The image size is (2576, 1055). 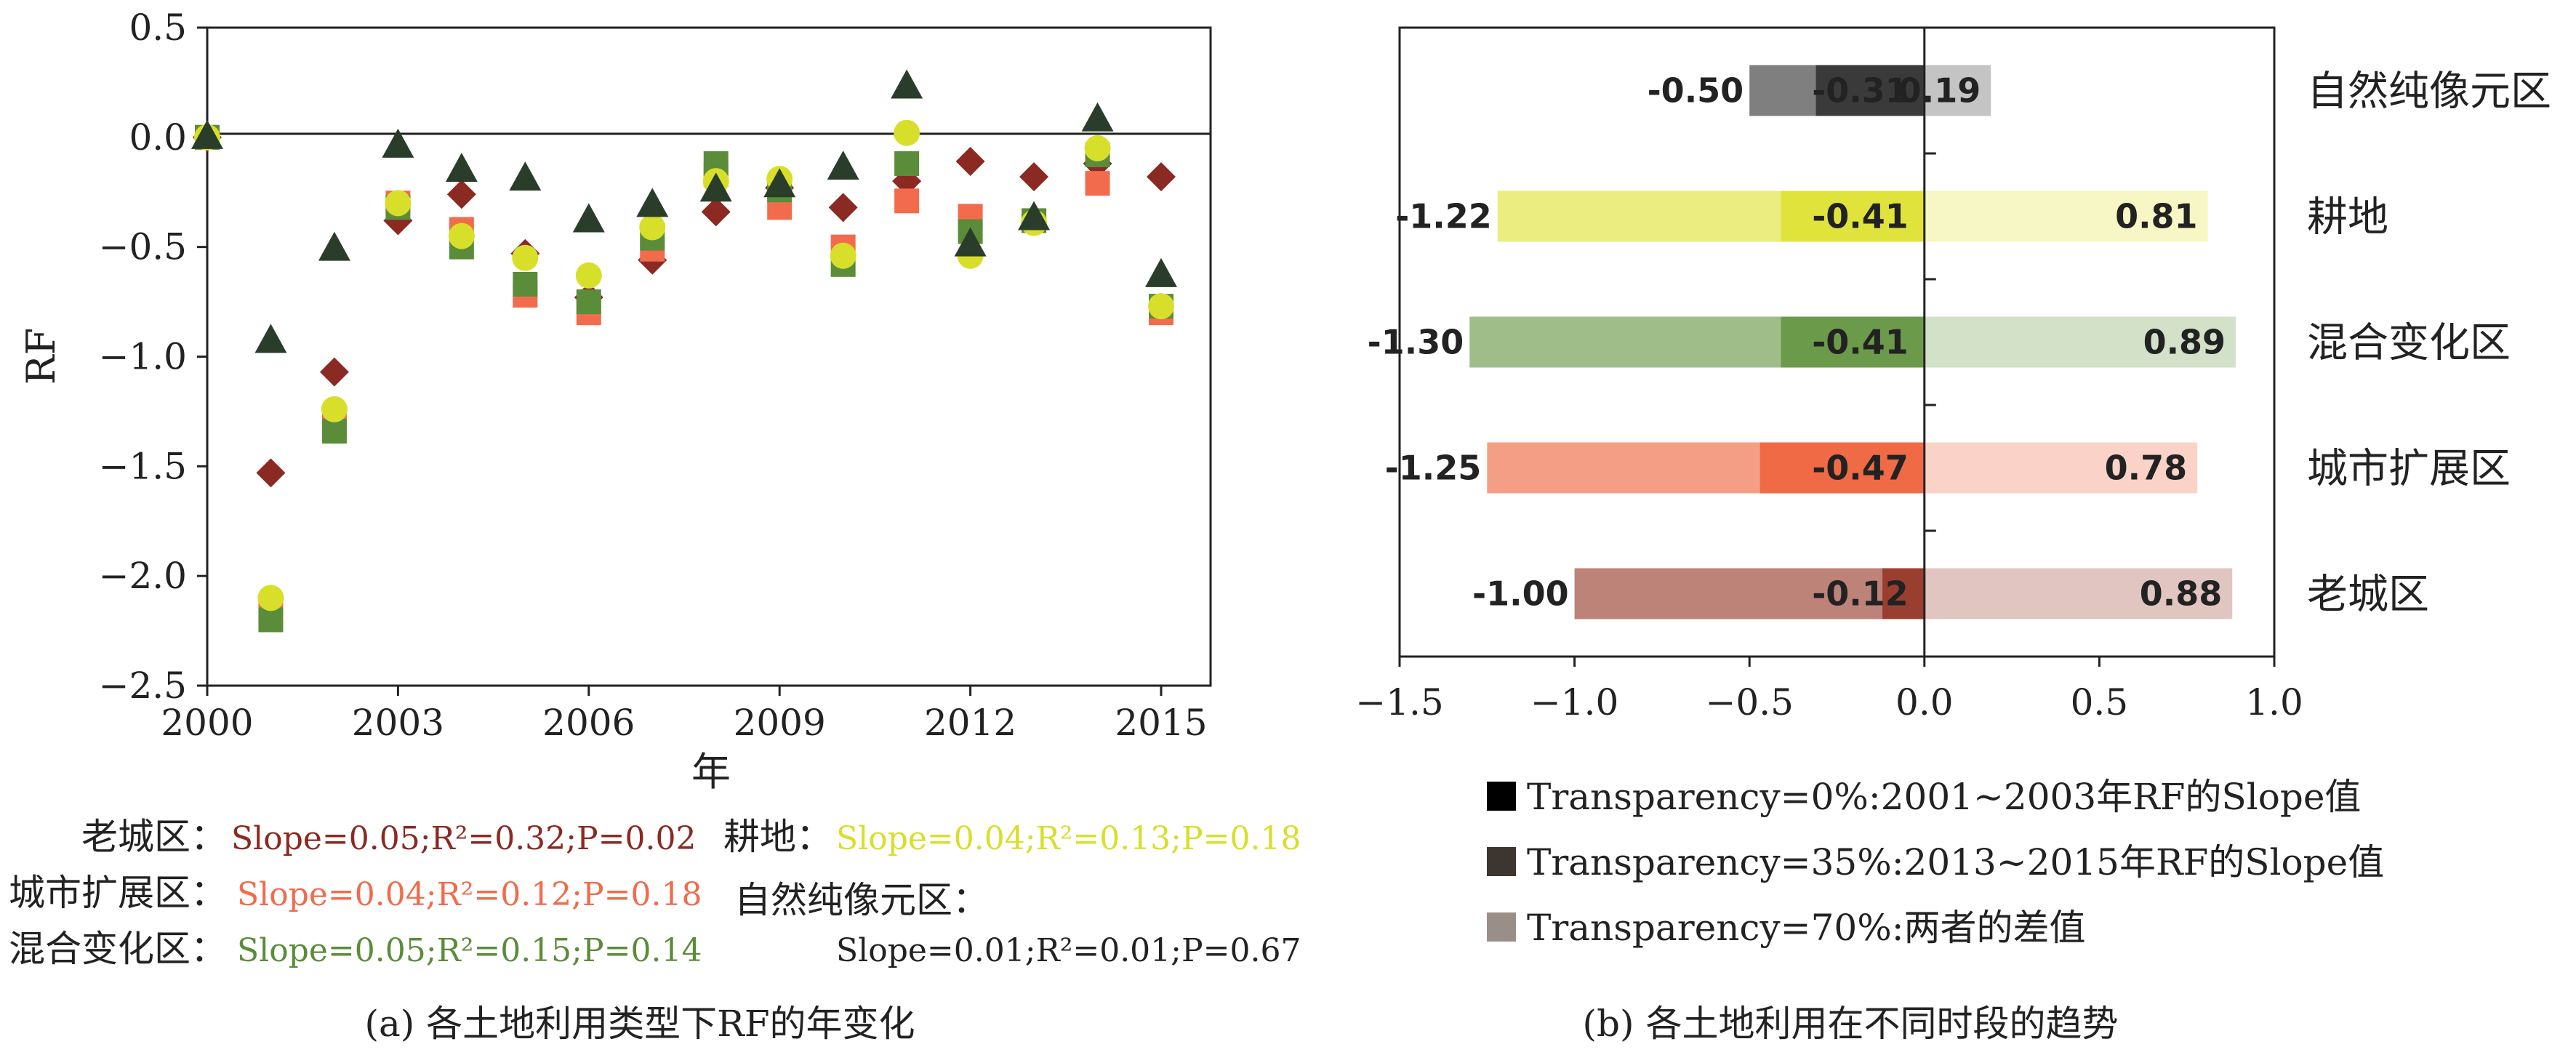 I want to click on stats-name: 混合变化区, so click(x=100, y=949).